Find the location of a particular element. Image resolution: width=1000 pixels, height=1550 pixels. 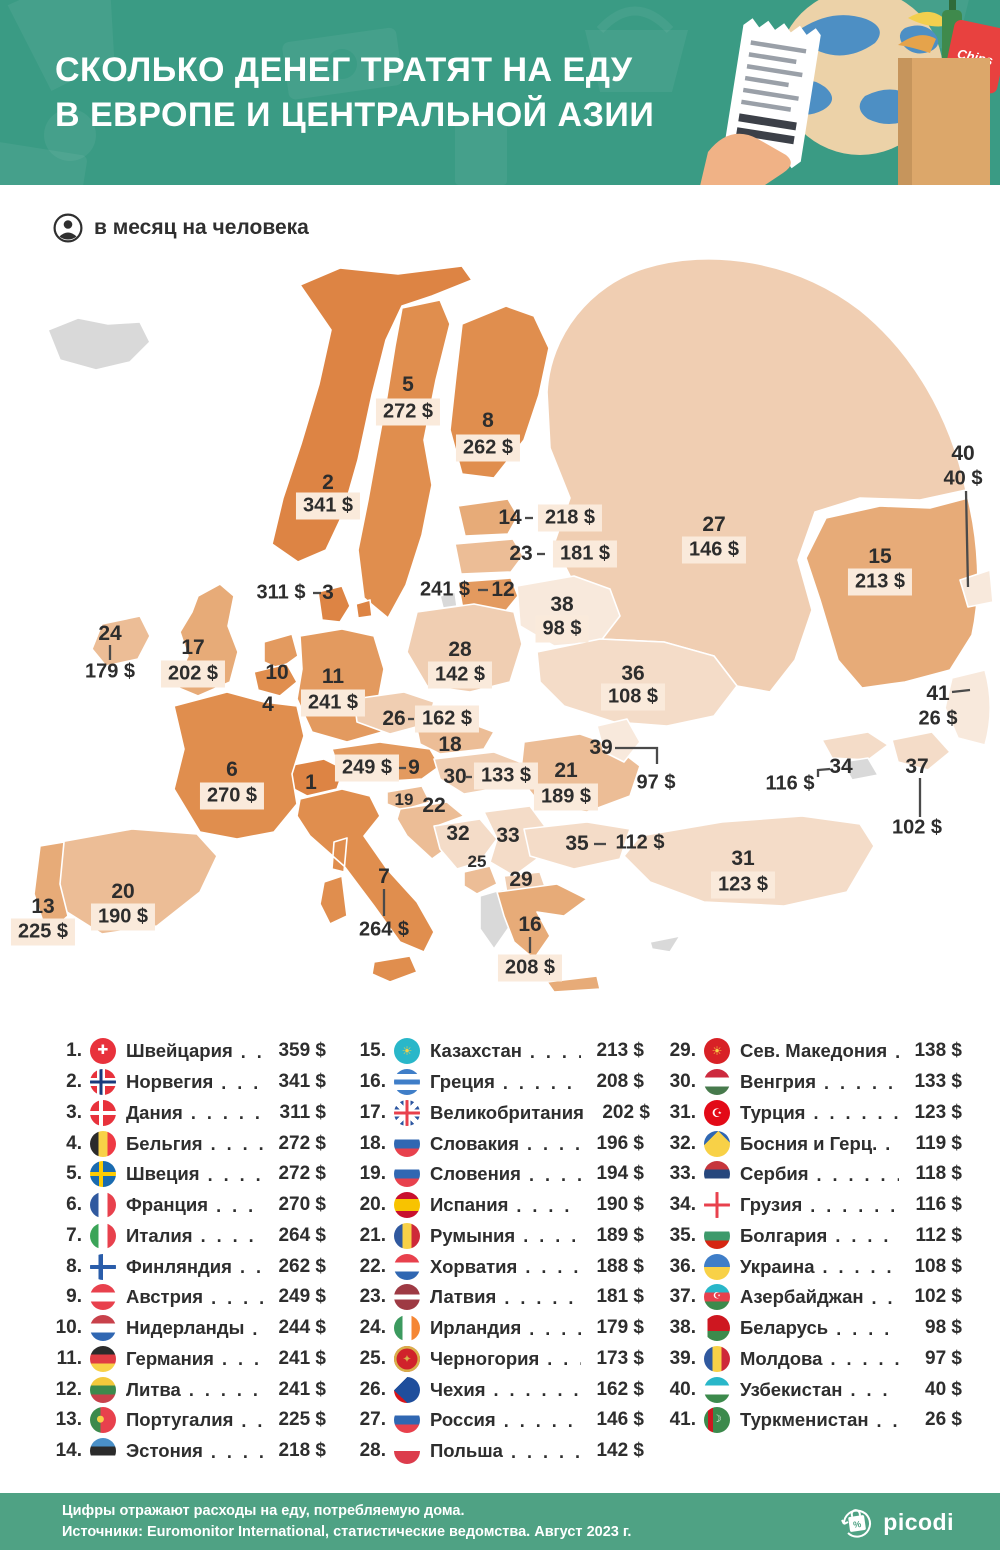

paper-bag-icon is located at coordinates (944, 121).